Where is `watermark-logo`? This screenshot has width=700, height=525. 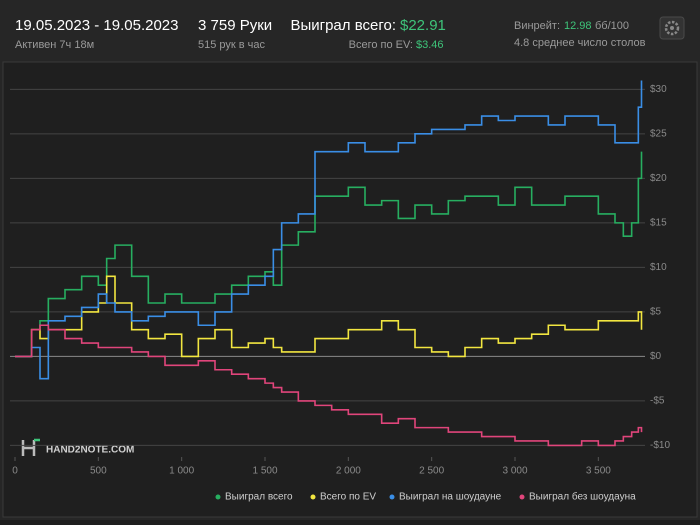 watermark-logo is located at coordinates (30, 447).